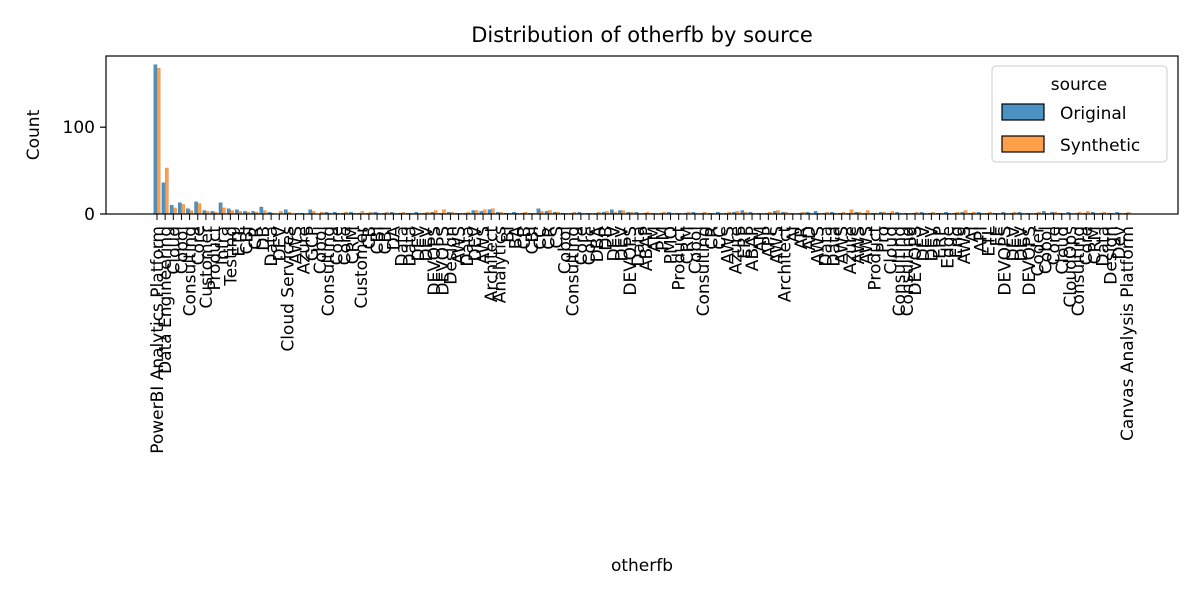  I want to click on x-tick-label-6: Customer, so click(207, 267).